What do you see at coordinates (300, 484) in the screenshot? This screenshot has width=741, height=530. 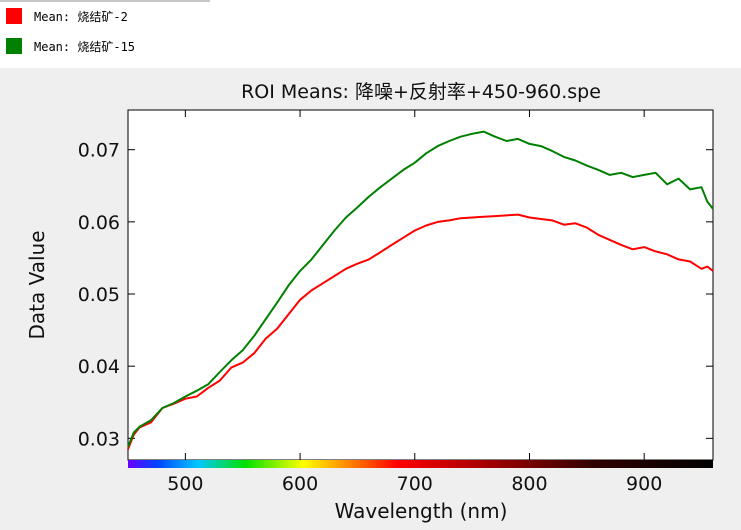 I see `x-tick-label: 600` at bounding box center [300, 484].